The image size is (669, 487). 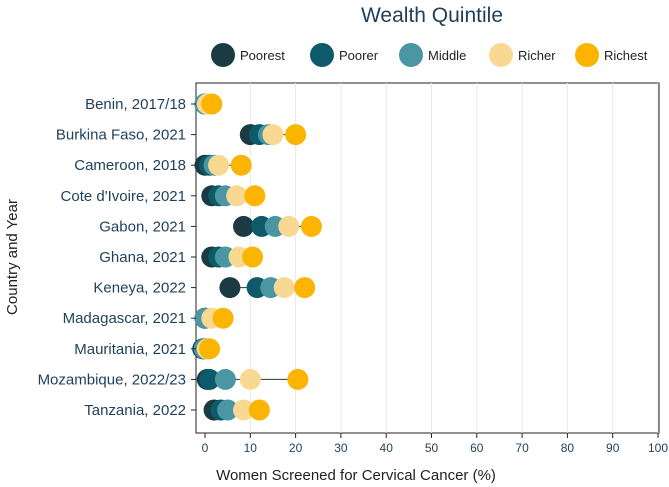 I want to click on point-richest-mauritania-2021, so click(x=210, y=349).